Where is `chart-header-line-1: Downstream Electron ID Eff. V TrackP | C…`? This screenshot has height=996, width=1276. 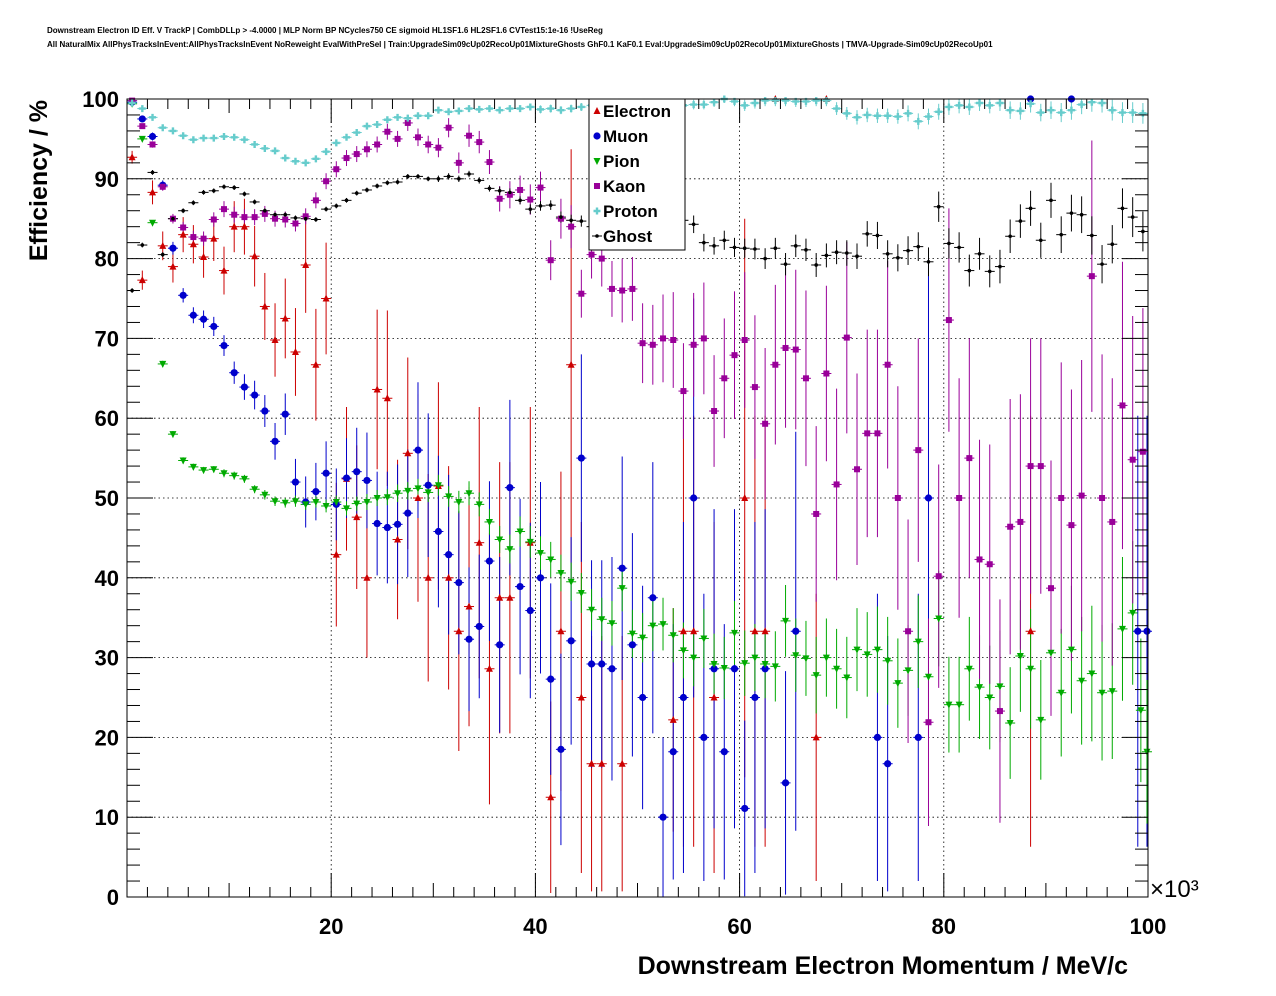
chart-header-line-1: Downstream Electron ID Eff. V TrackP | C… is located at coordinates (325, 30).